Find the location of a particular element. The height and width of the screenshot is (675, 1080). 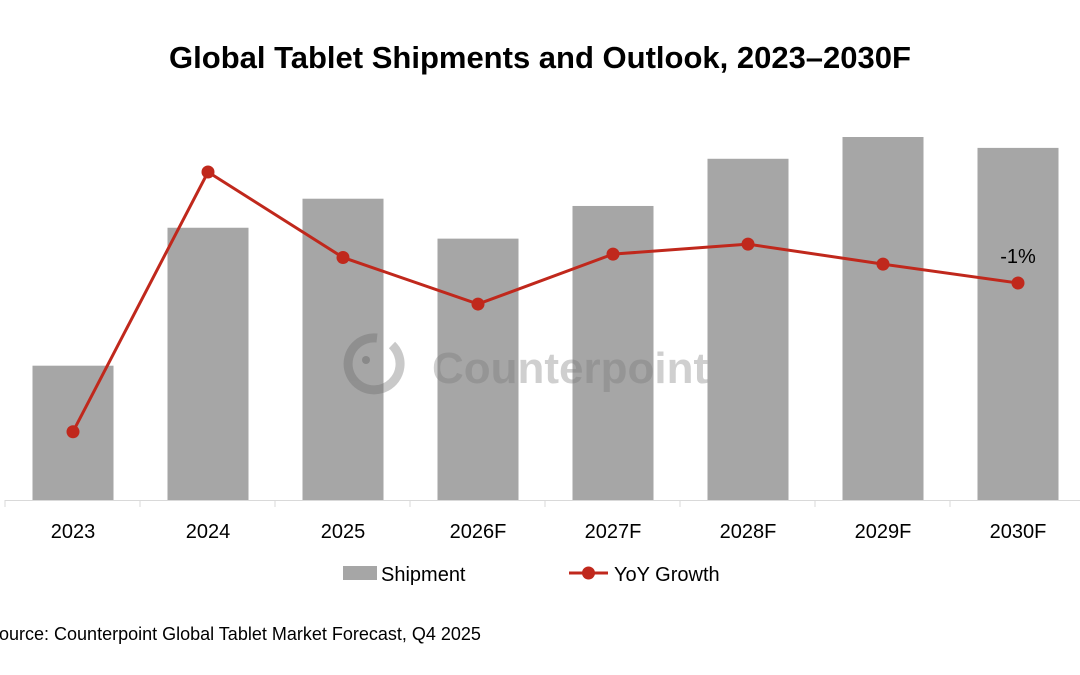

x-tick-label-2030F: 2030F is located at coordinates (1018, 532).